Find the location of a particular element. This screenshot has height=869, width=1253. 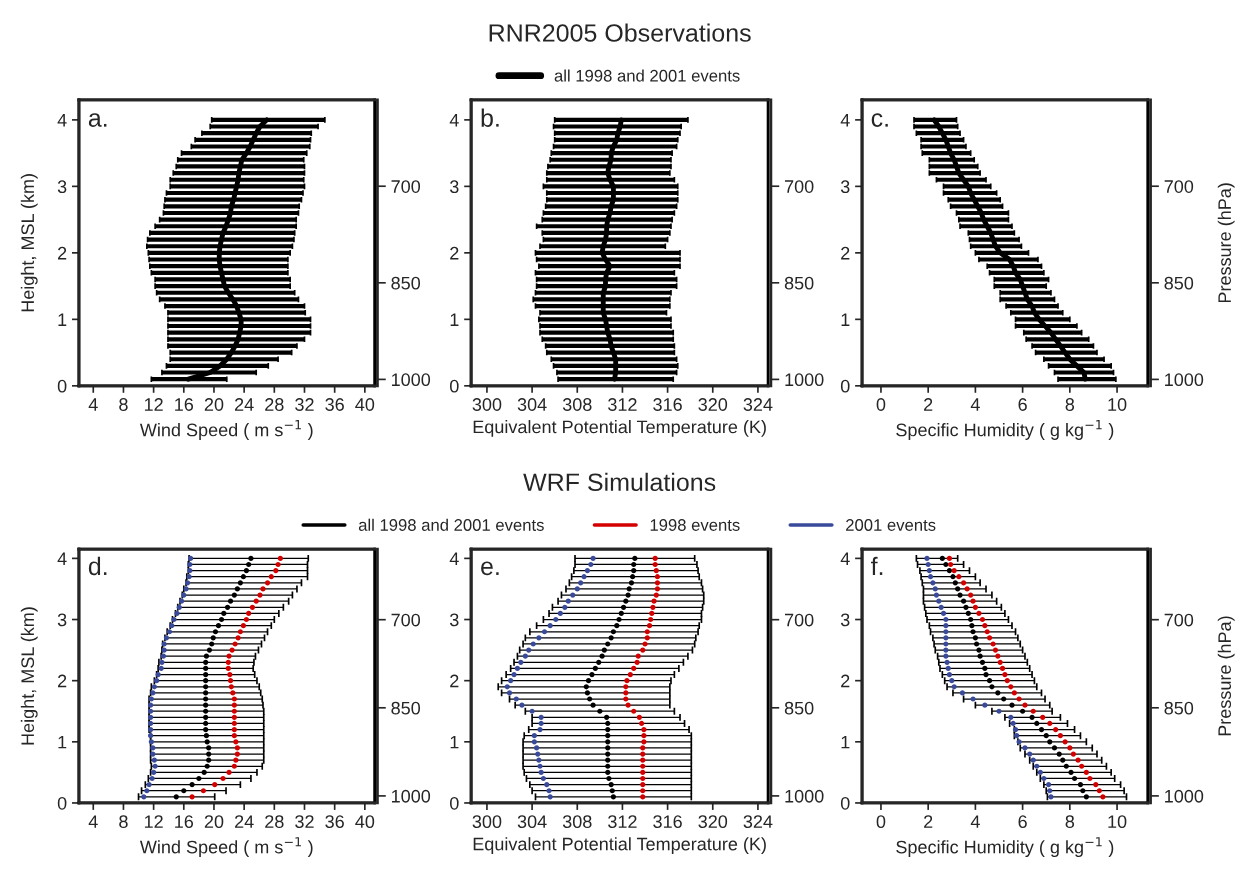

annotation: d. is located at coordinates (97, 566).